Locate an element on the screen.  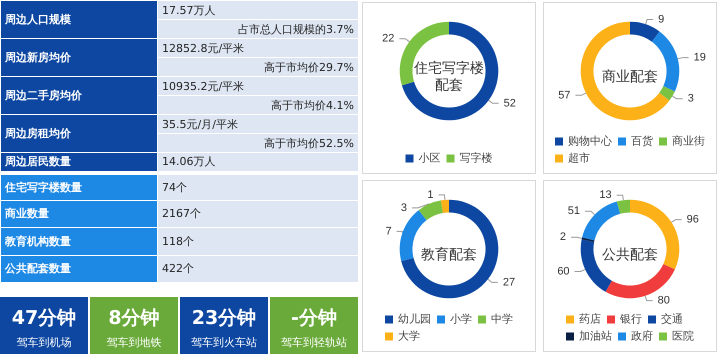
legend-label: 中学 is located at coordinates (502, 319).